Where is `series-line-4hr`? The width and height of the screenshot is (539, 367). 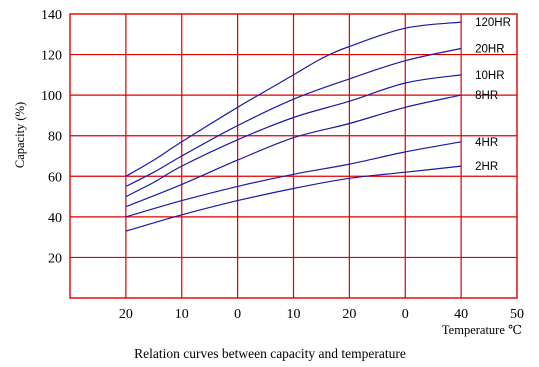 series-line-4hr is located at coordinates (293, 179).